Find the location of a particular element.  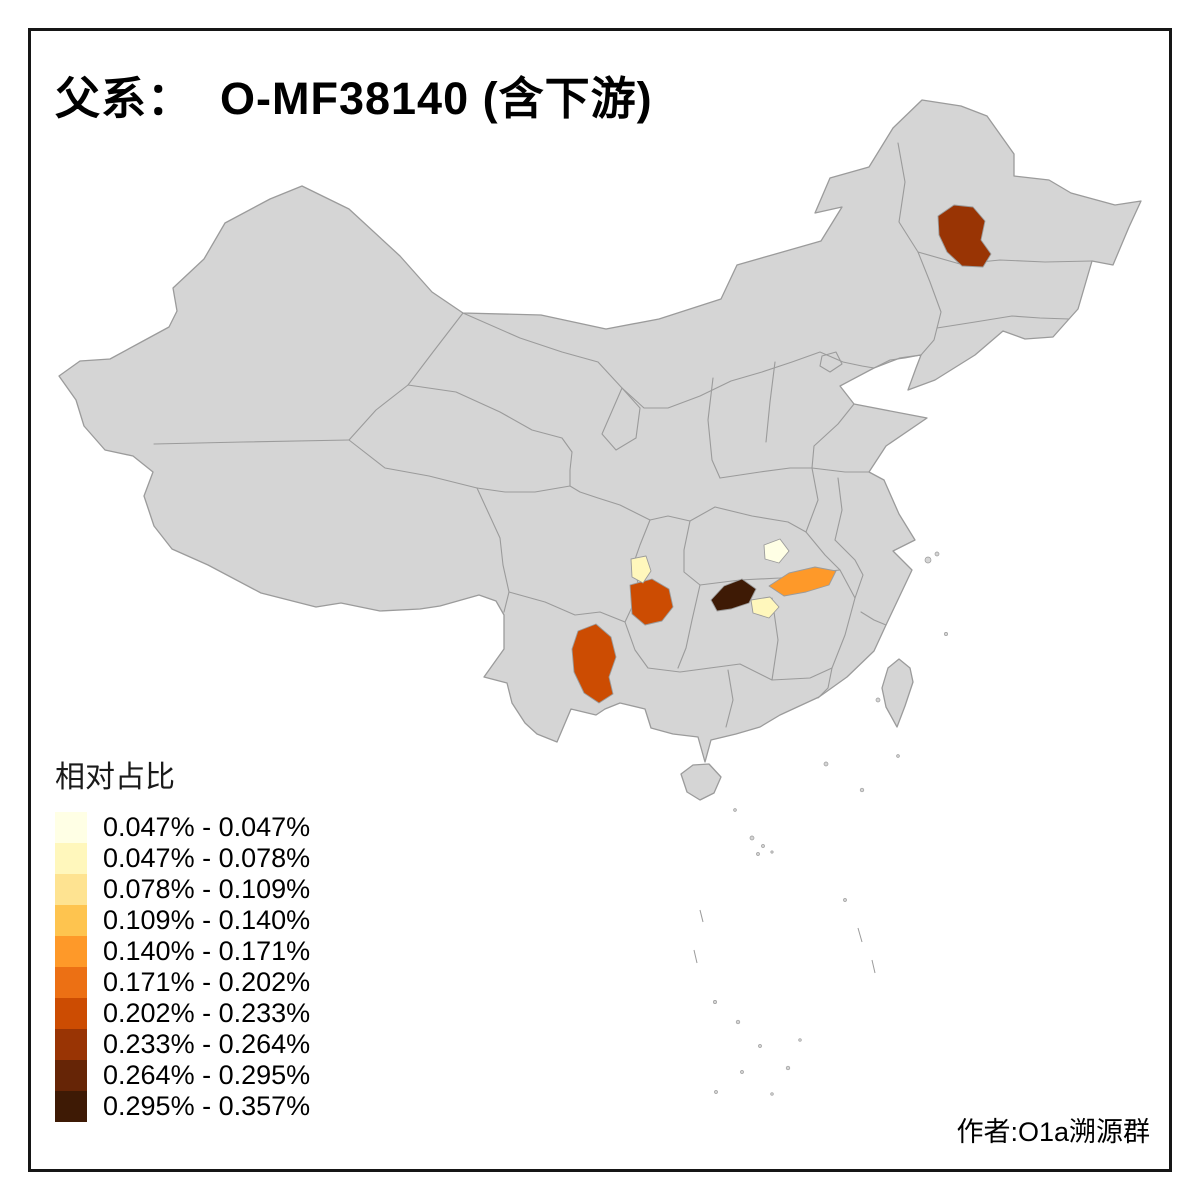

legend-label: 0.295% - 0.357% is located at coordinates (207, 1106).